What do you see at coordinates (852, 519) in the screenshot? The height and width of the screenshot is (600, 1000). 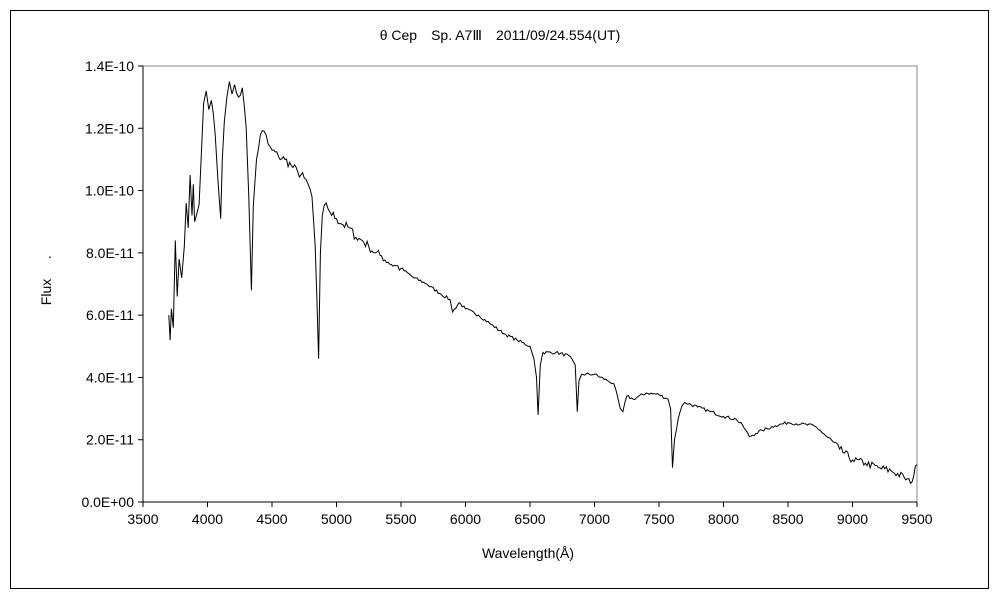 I see `x-tick-label: 9000` at bounding box center [852, 519].